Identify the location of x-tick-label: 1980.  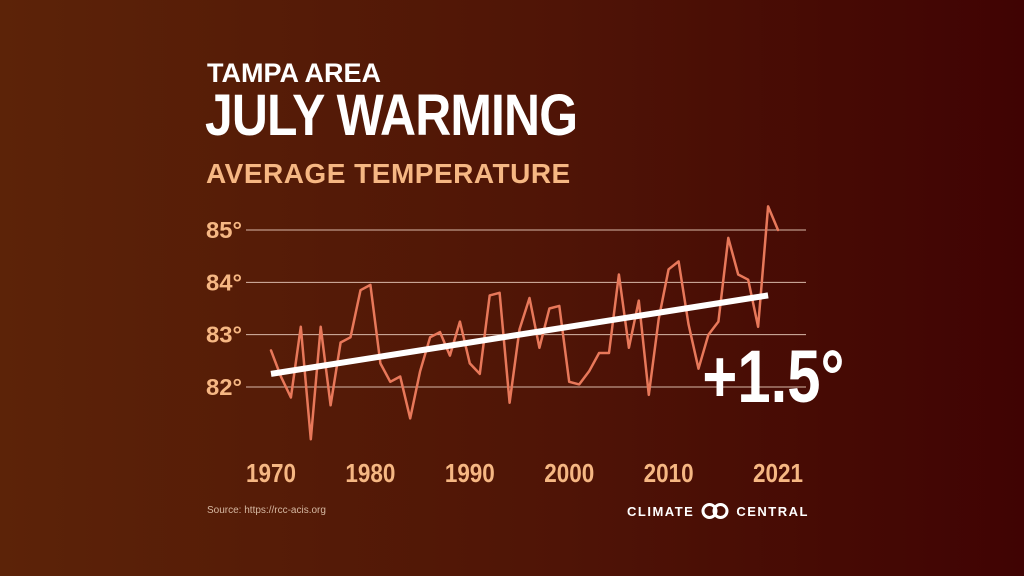
(370, 473).